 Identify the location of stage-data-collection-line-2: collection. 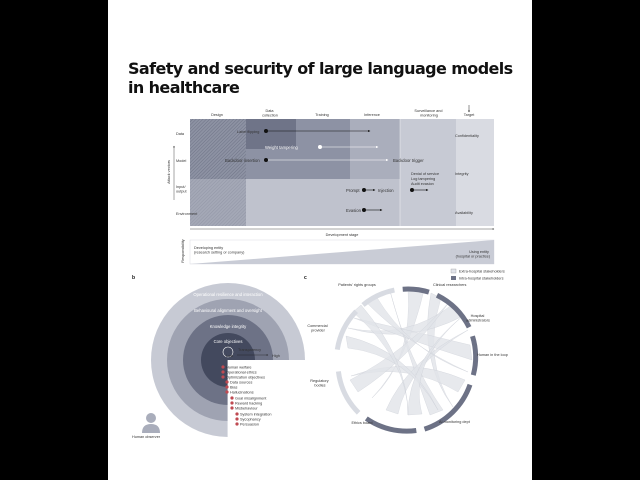
(270, 116).